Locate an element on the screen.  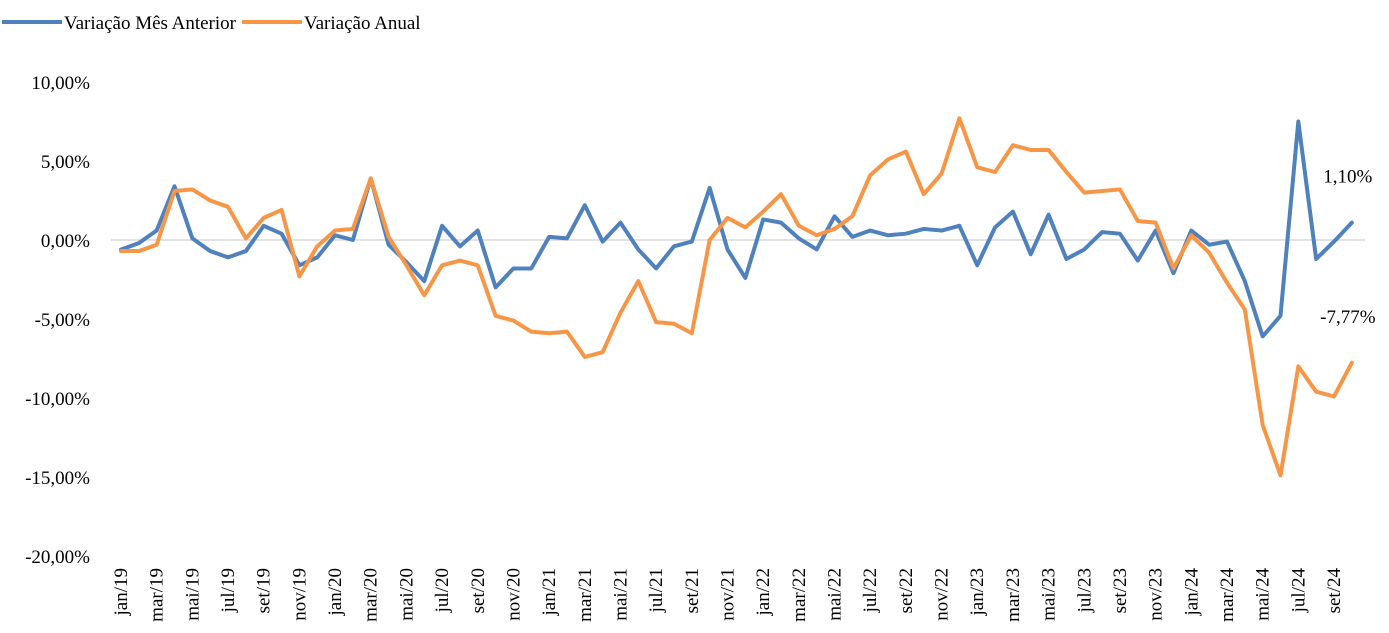
x-tick-label: mai/21 is located at coordinates (620, 594).